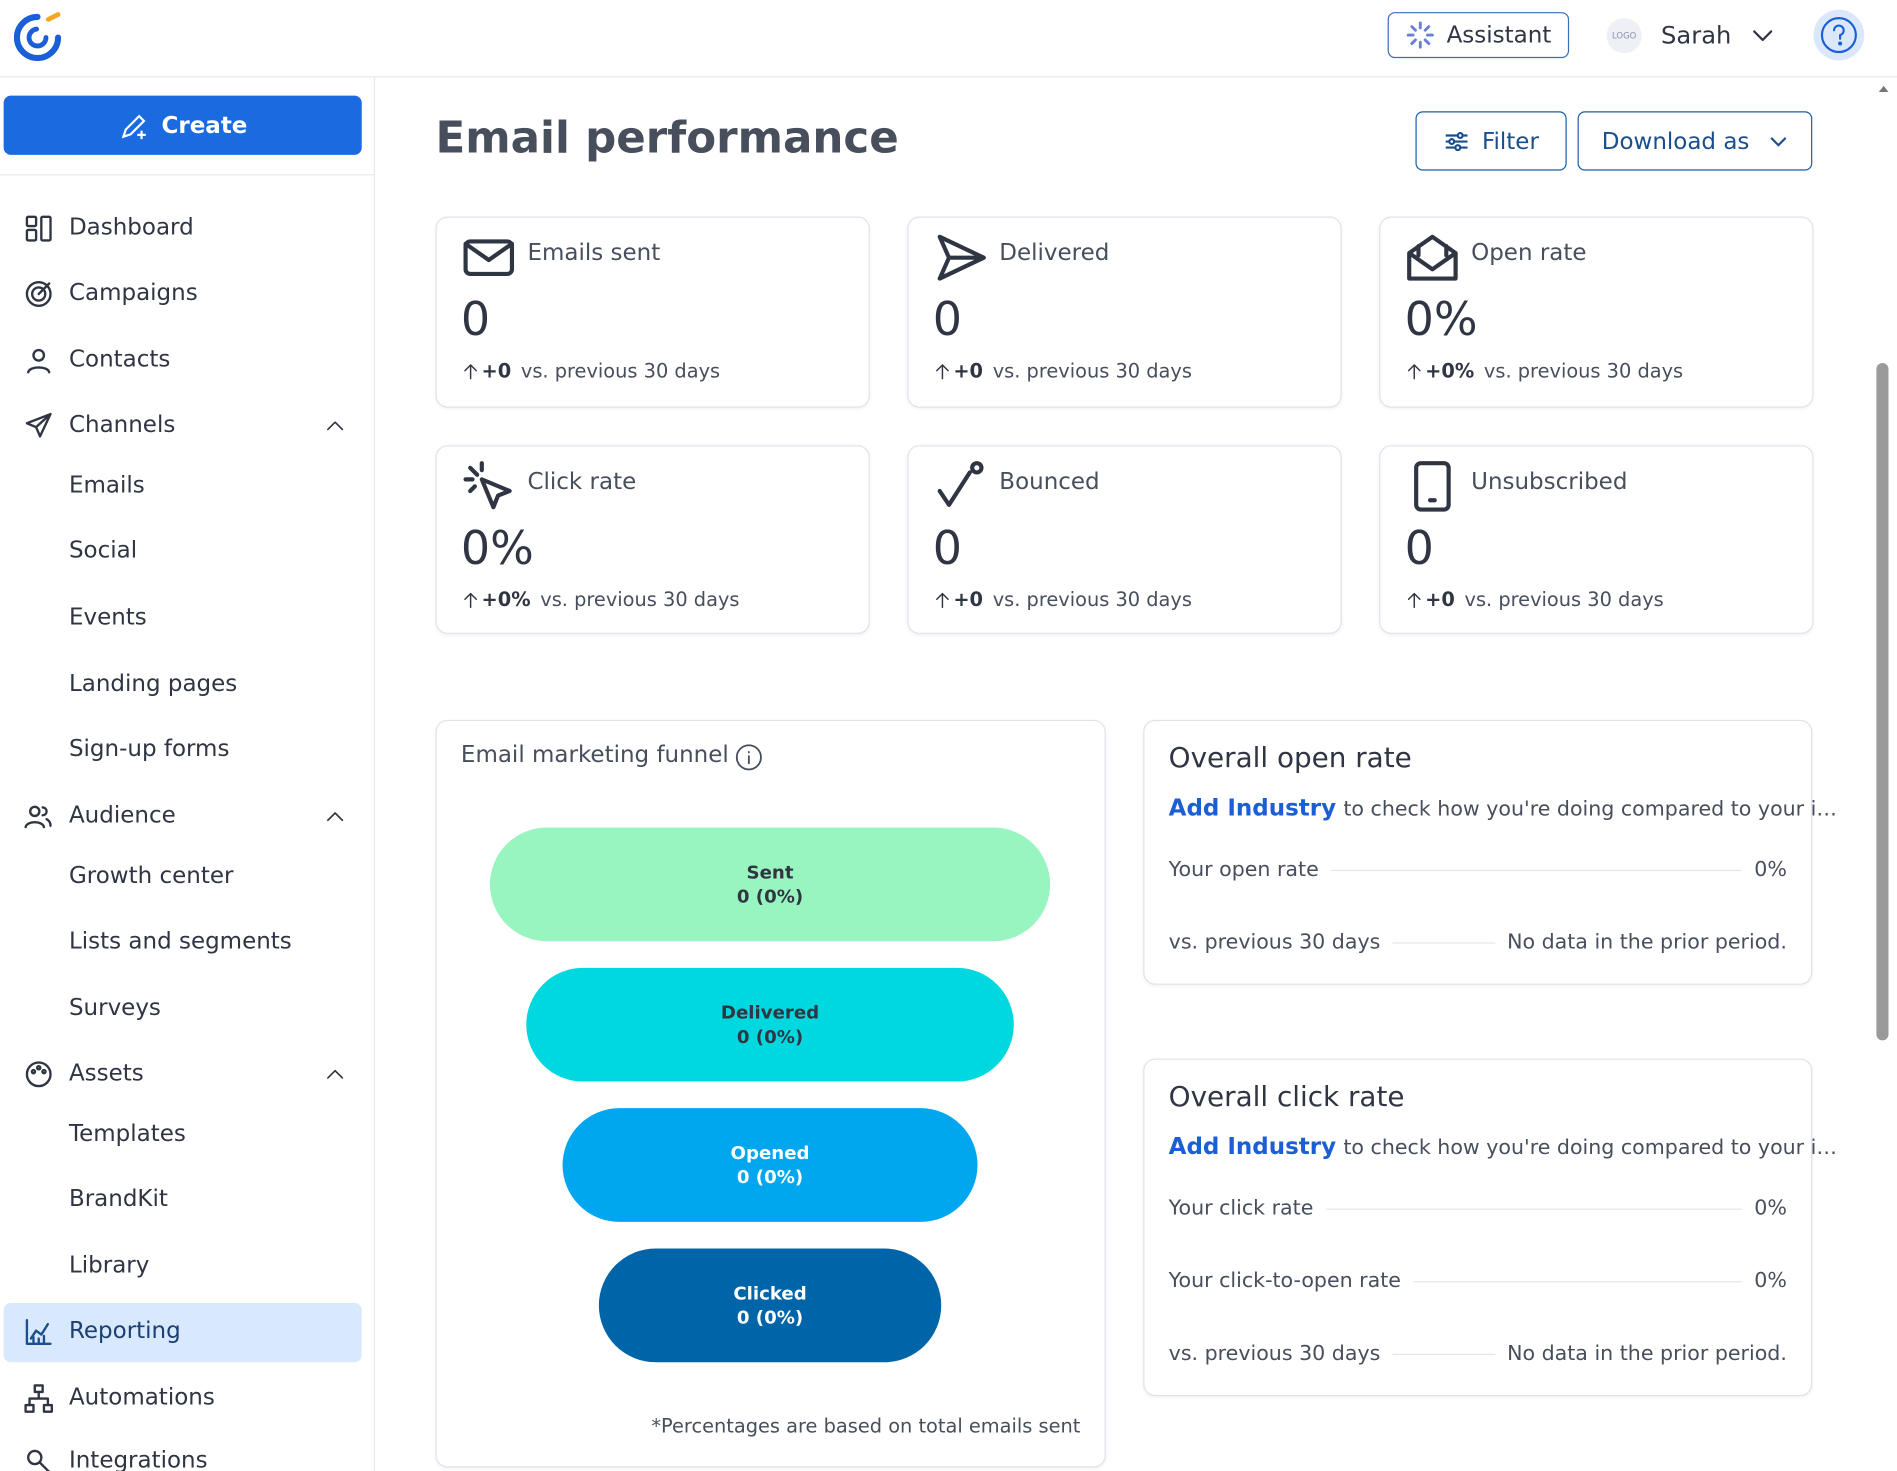  What do you see at coordinates (1499, 35) in the screenshot?
I see `assistant-label: Assistant` at bounding box center [1499, 35].